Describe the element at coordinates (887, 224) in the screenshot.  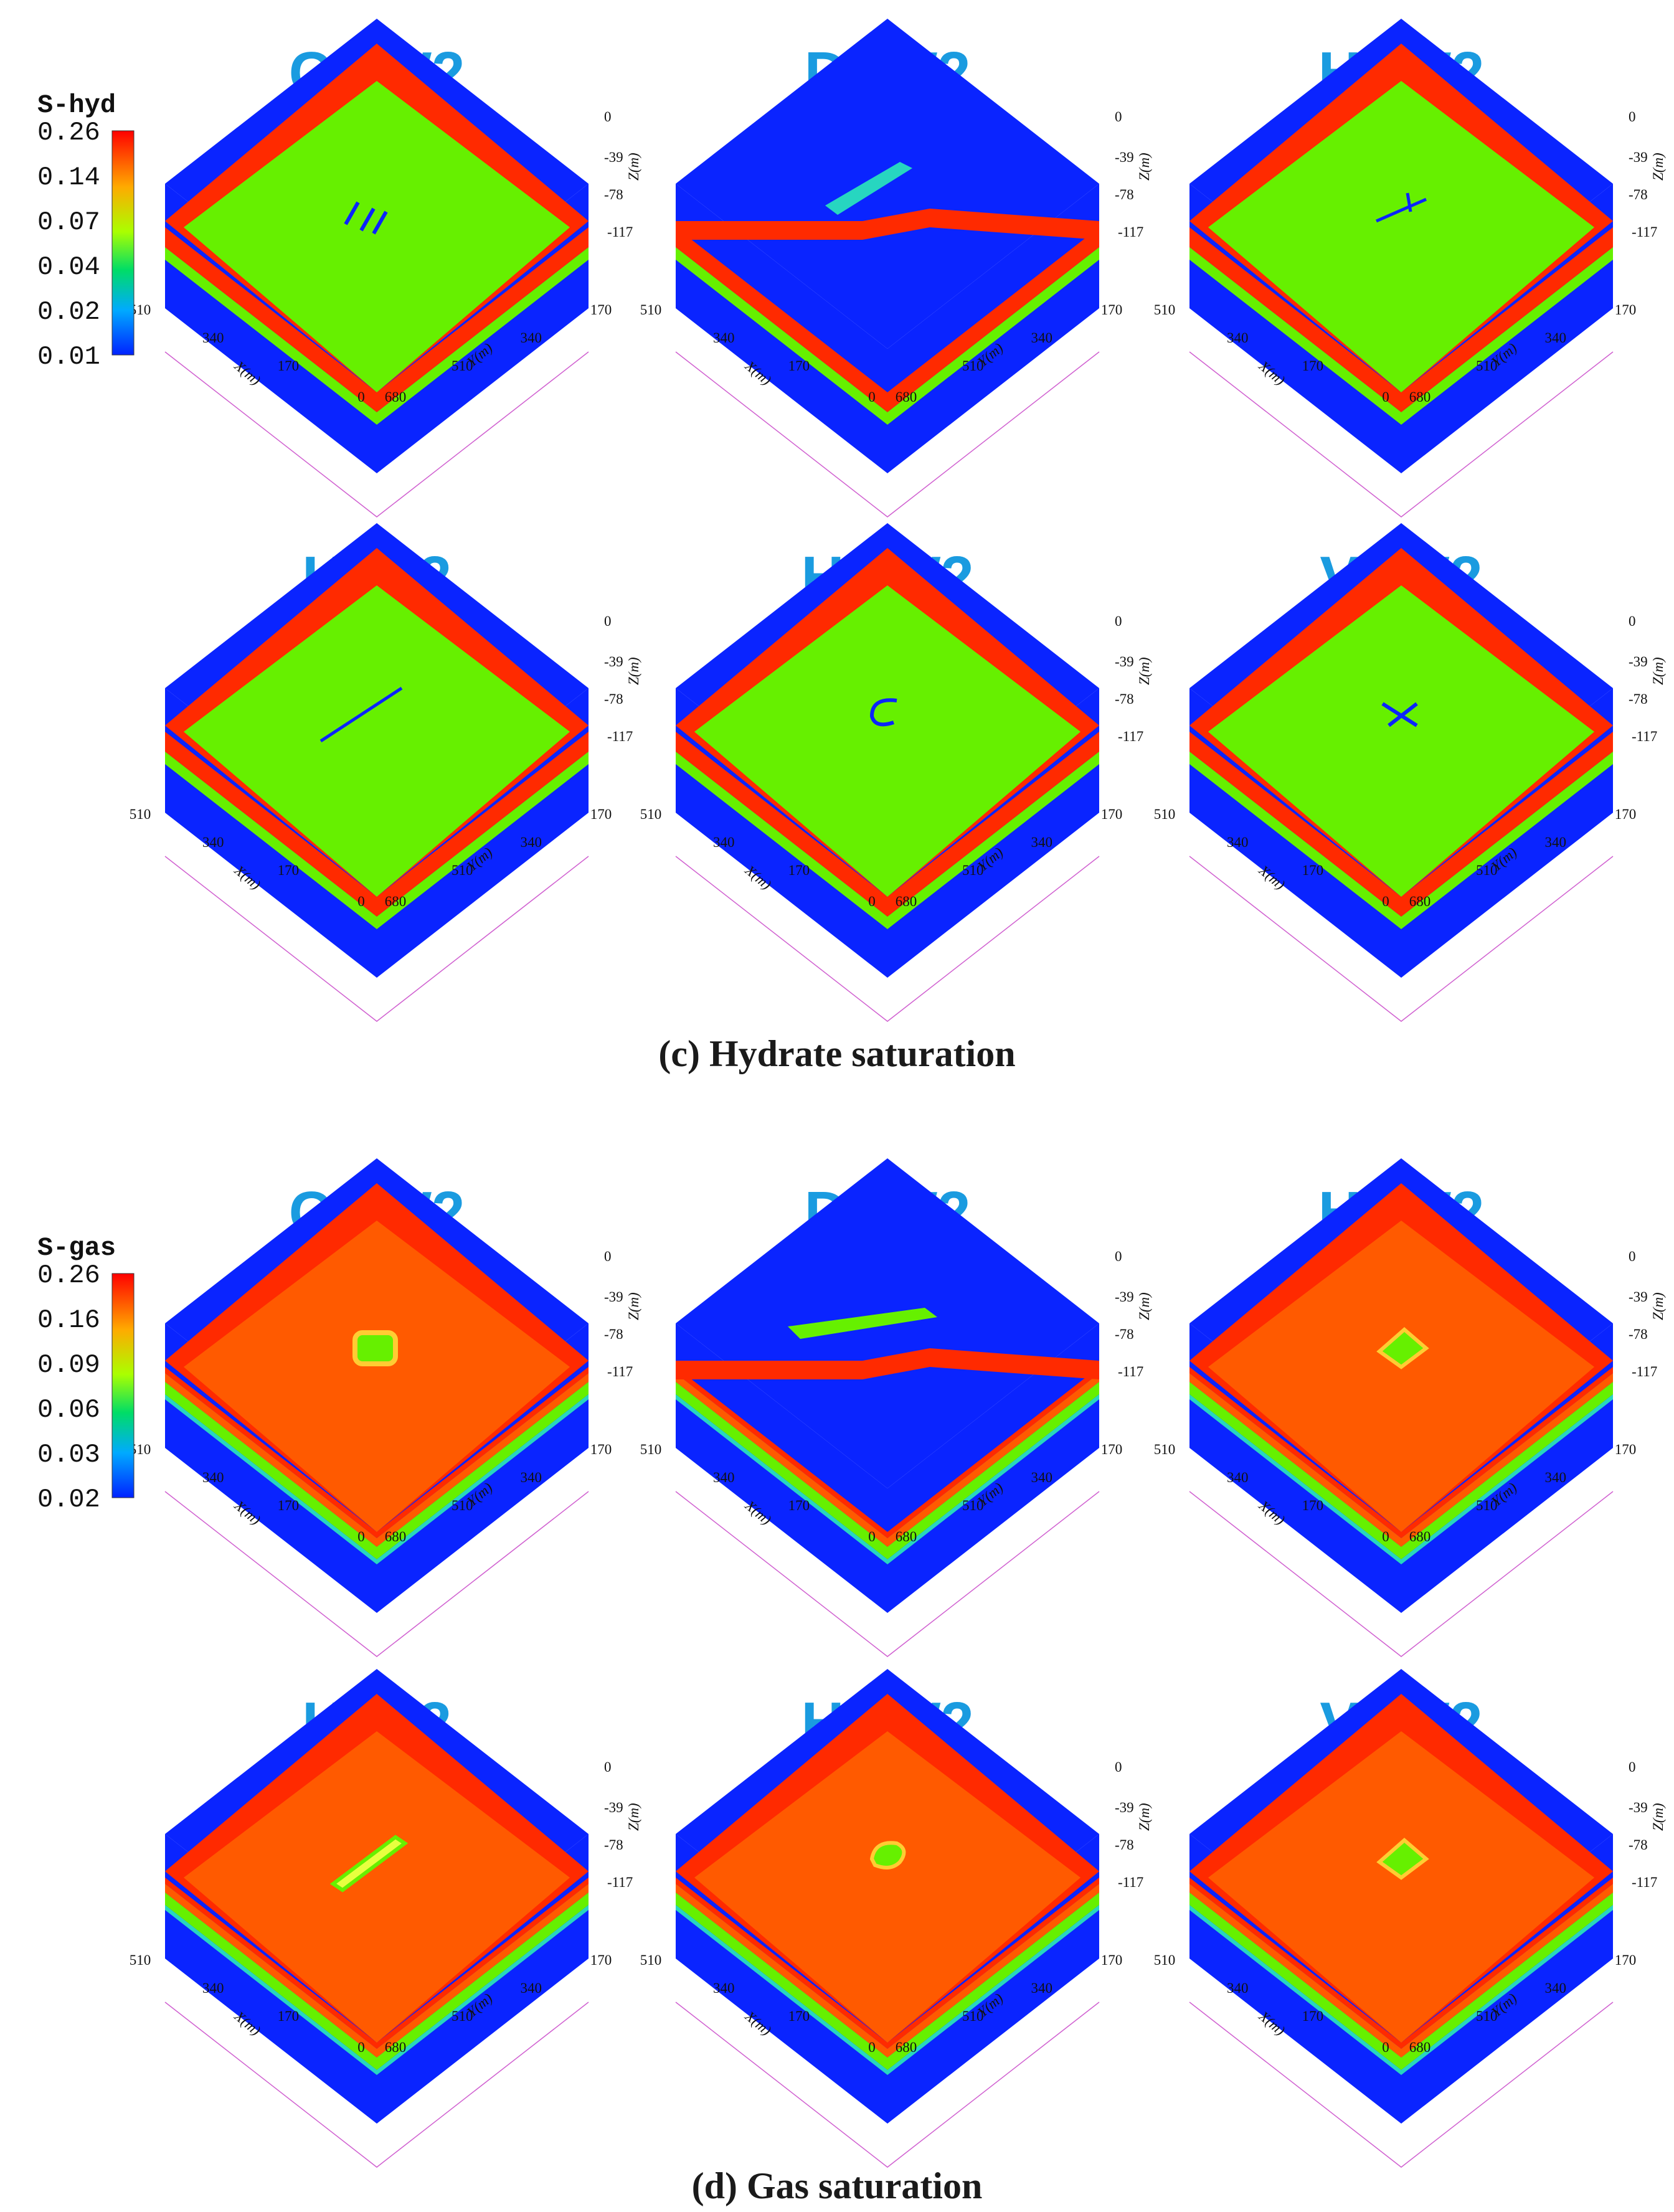
I see `ridge-band` at that location.